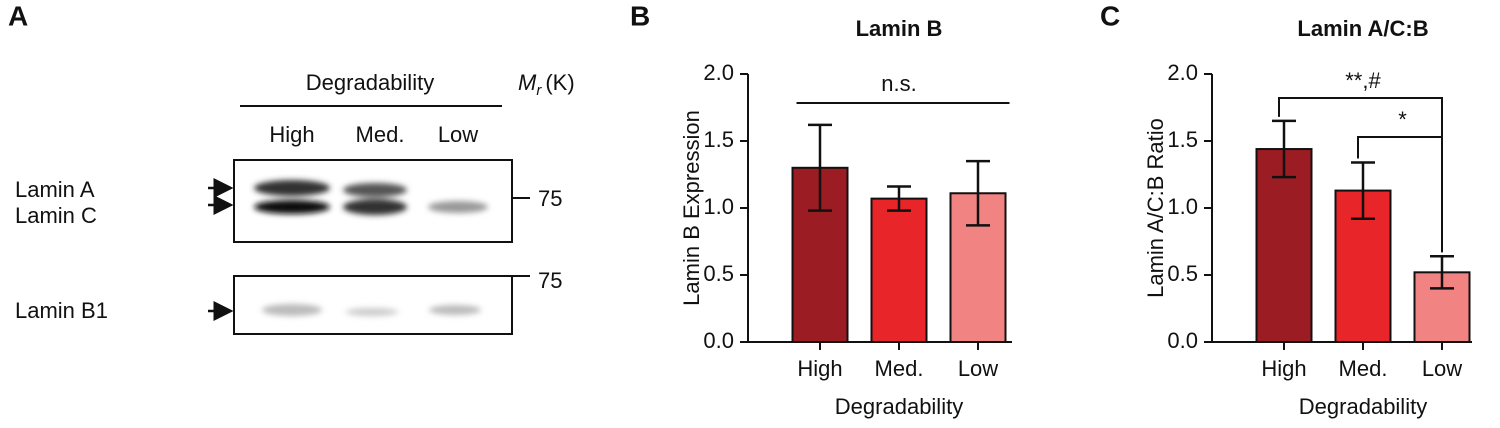 This screenshot has width=1500, height=428. Describe the element at coordinates (640, 15) in the screenshot. I see `panel-label: B` at that location.